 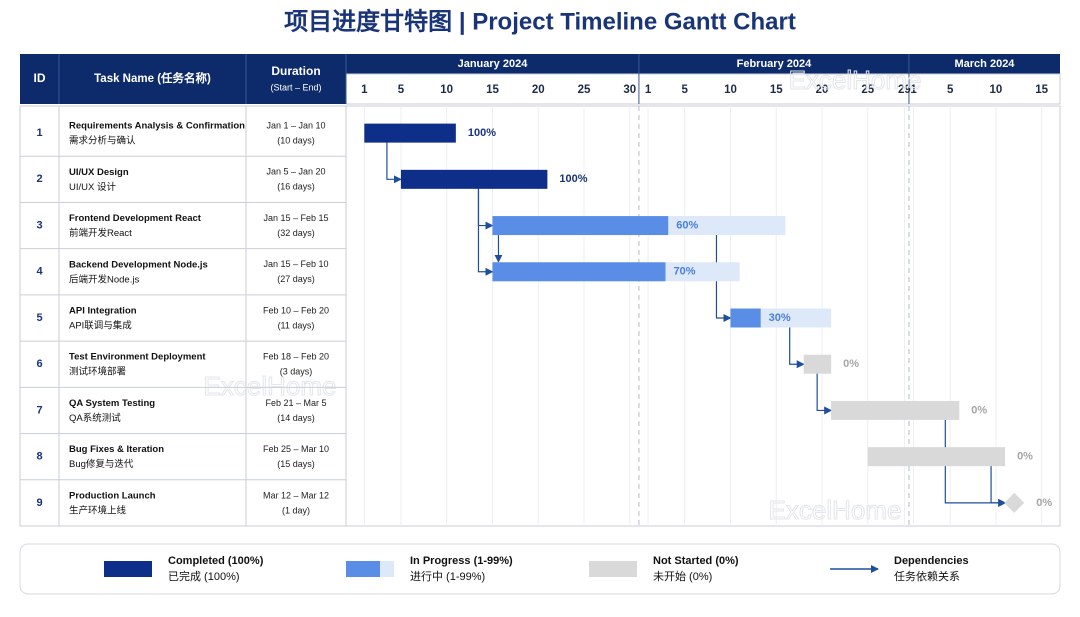 What do you see at coordinates (40, 78) in the screenshot?
I see `header-id: ID` at bounding box center [40, 78].